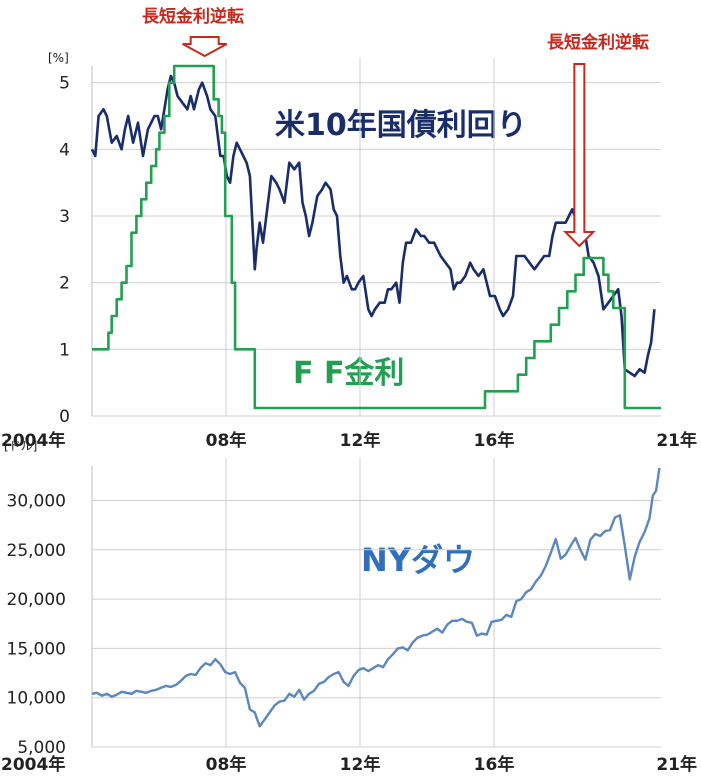 This screenshot has width=701, height=779. What do you see at coordinates (36, 699) in the screenshot?
I see `y-tick-label: 10,000` at bounding box center [36, 699].